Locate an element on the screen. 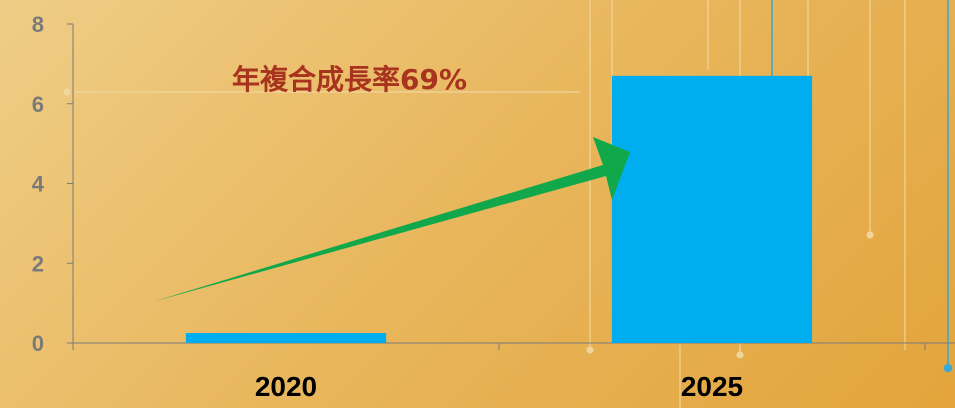 This screenshot has width=955, height=408. y-tick-label: 0 is located at coordinates (38, 343).